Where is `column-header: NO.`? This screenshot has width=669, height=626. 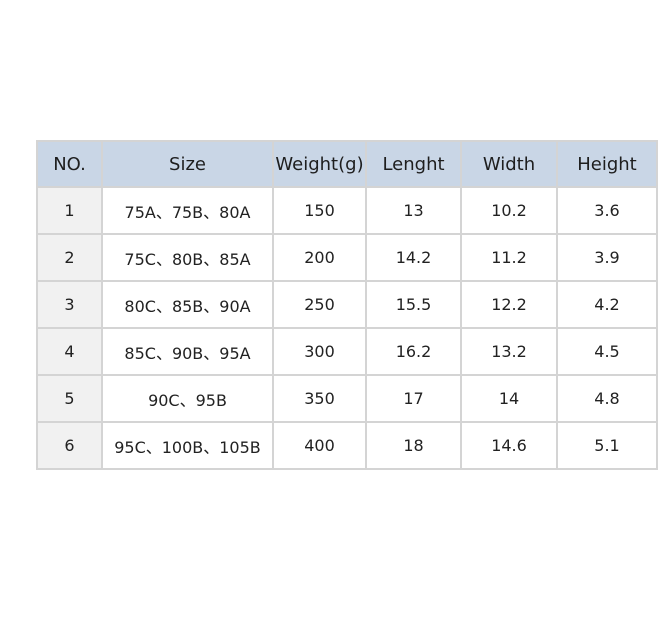 column-header: NO. is located at coordinates (69, 164).